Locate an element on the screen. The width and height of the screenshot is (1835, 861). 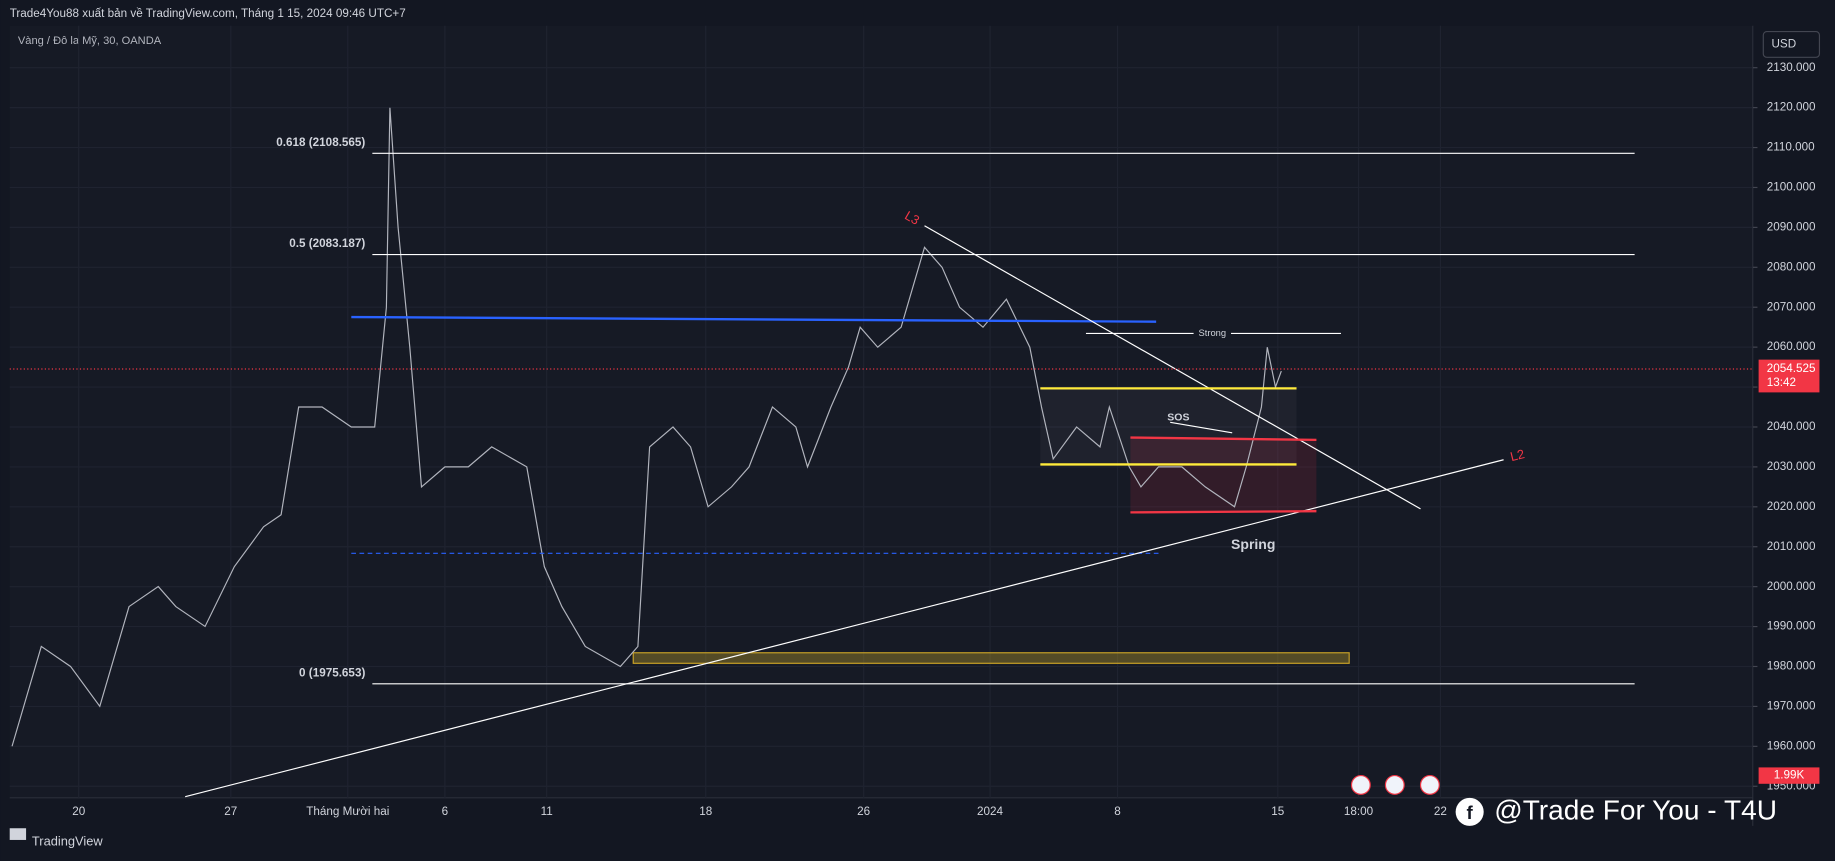
watermark: @Trade For You - T4U is located at coordinates (1635, 809).